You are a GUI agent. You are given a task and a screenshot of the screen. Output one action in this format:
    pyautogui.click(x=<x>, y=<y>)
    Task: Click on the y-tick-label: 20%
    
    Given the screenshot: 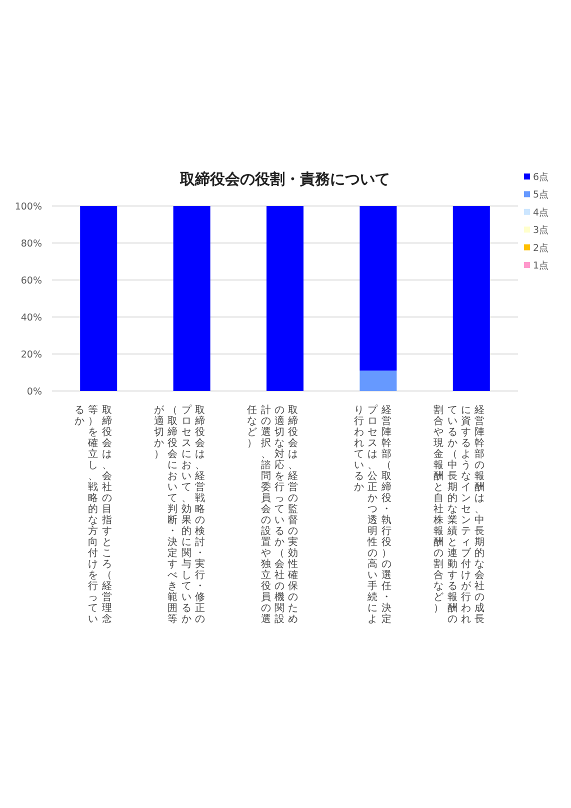 What is the action you would take?
    pyautogui.click(x=31, y=355)
    